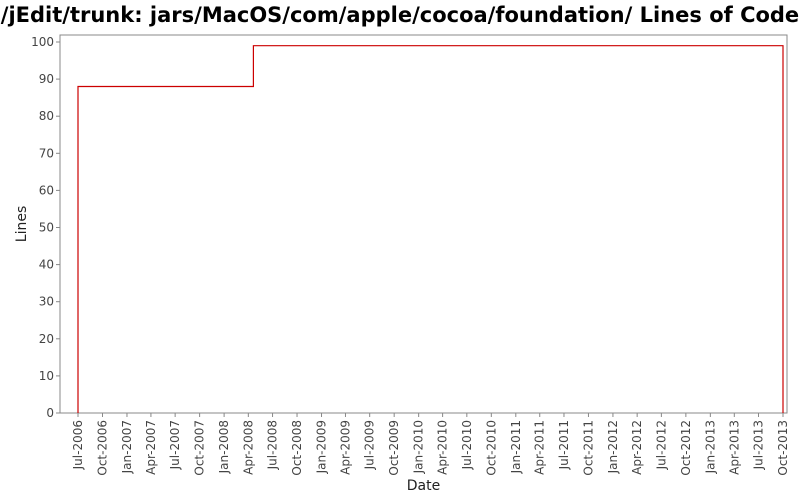 The image size is (800, 500). What do you see at coordinates (46, 376) in the screenshot?
I see `y-tick-label: 10` at bounding box center [46, 376].